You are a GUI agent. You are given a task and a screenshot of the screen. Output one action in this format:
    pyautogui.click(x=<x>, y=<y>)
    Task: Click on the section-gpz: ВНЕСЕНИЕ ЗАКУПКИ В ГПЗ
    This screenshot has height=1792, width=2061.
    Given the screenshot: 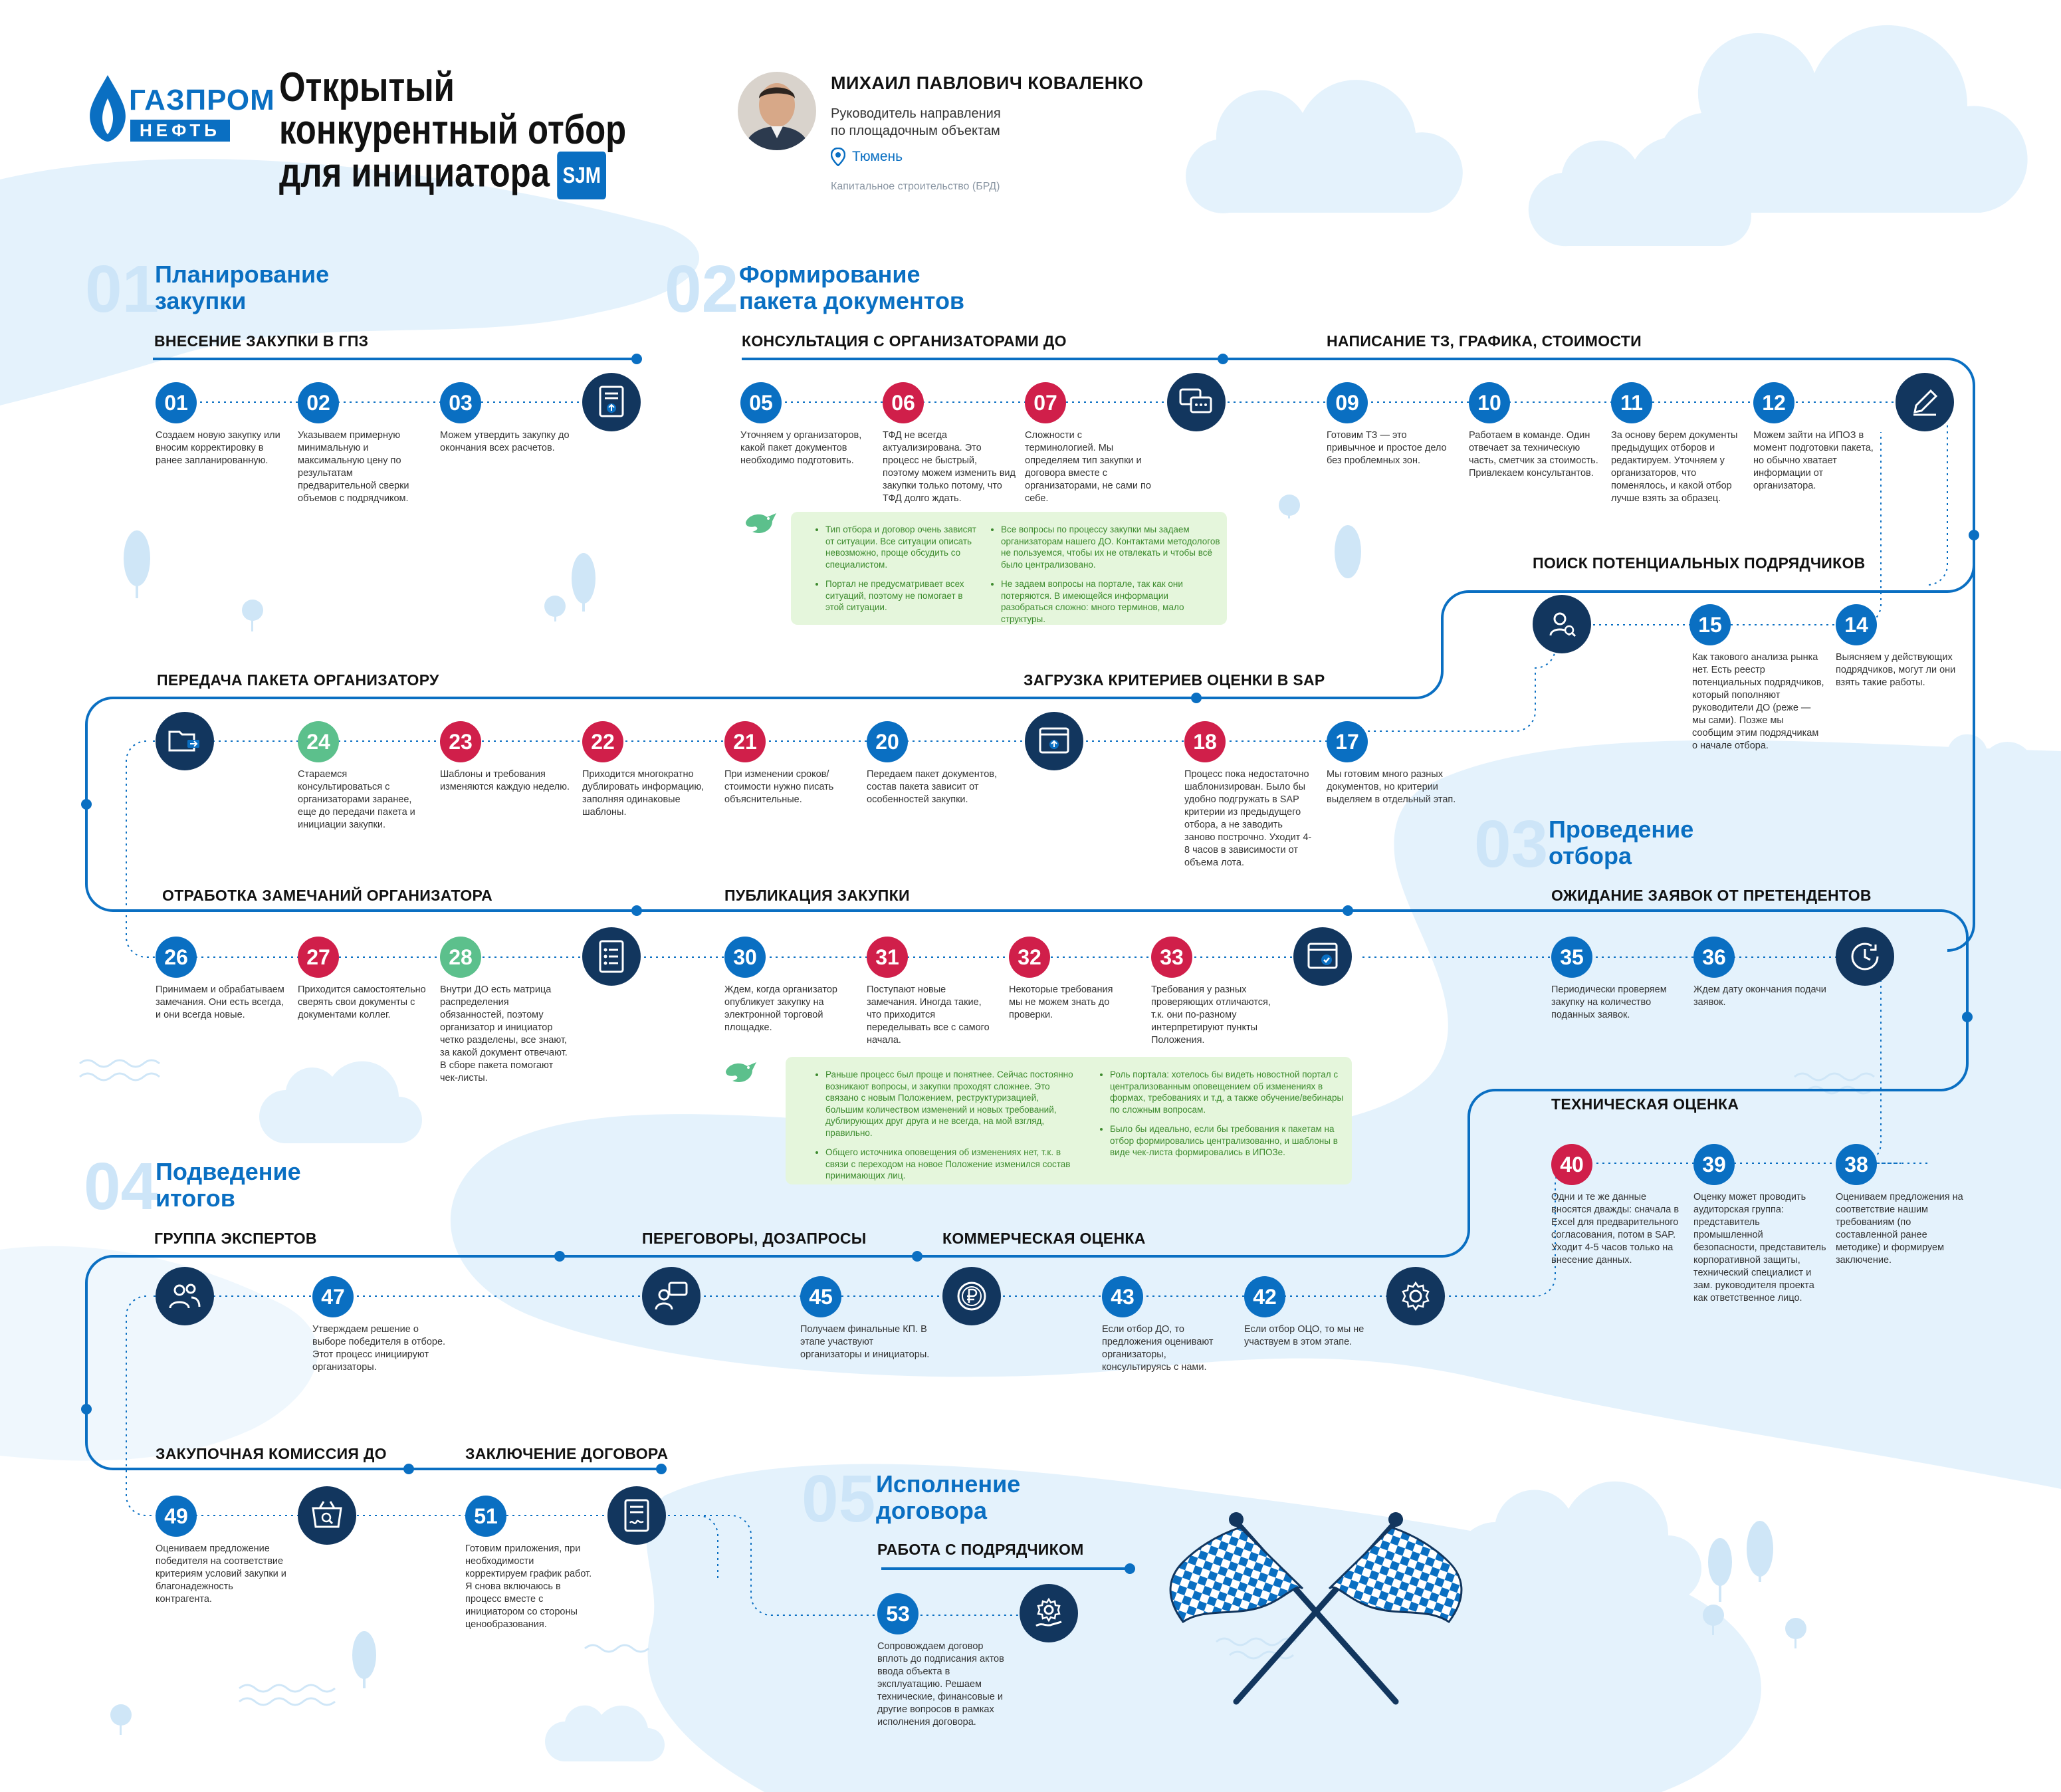 What is the action you would take?
    pyautogui.click(x=261, y=341)
    